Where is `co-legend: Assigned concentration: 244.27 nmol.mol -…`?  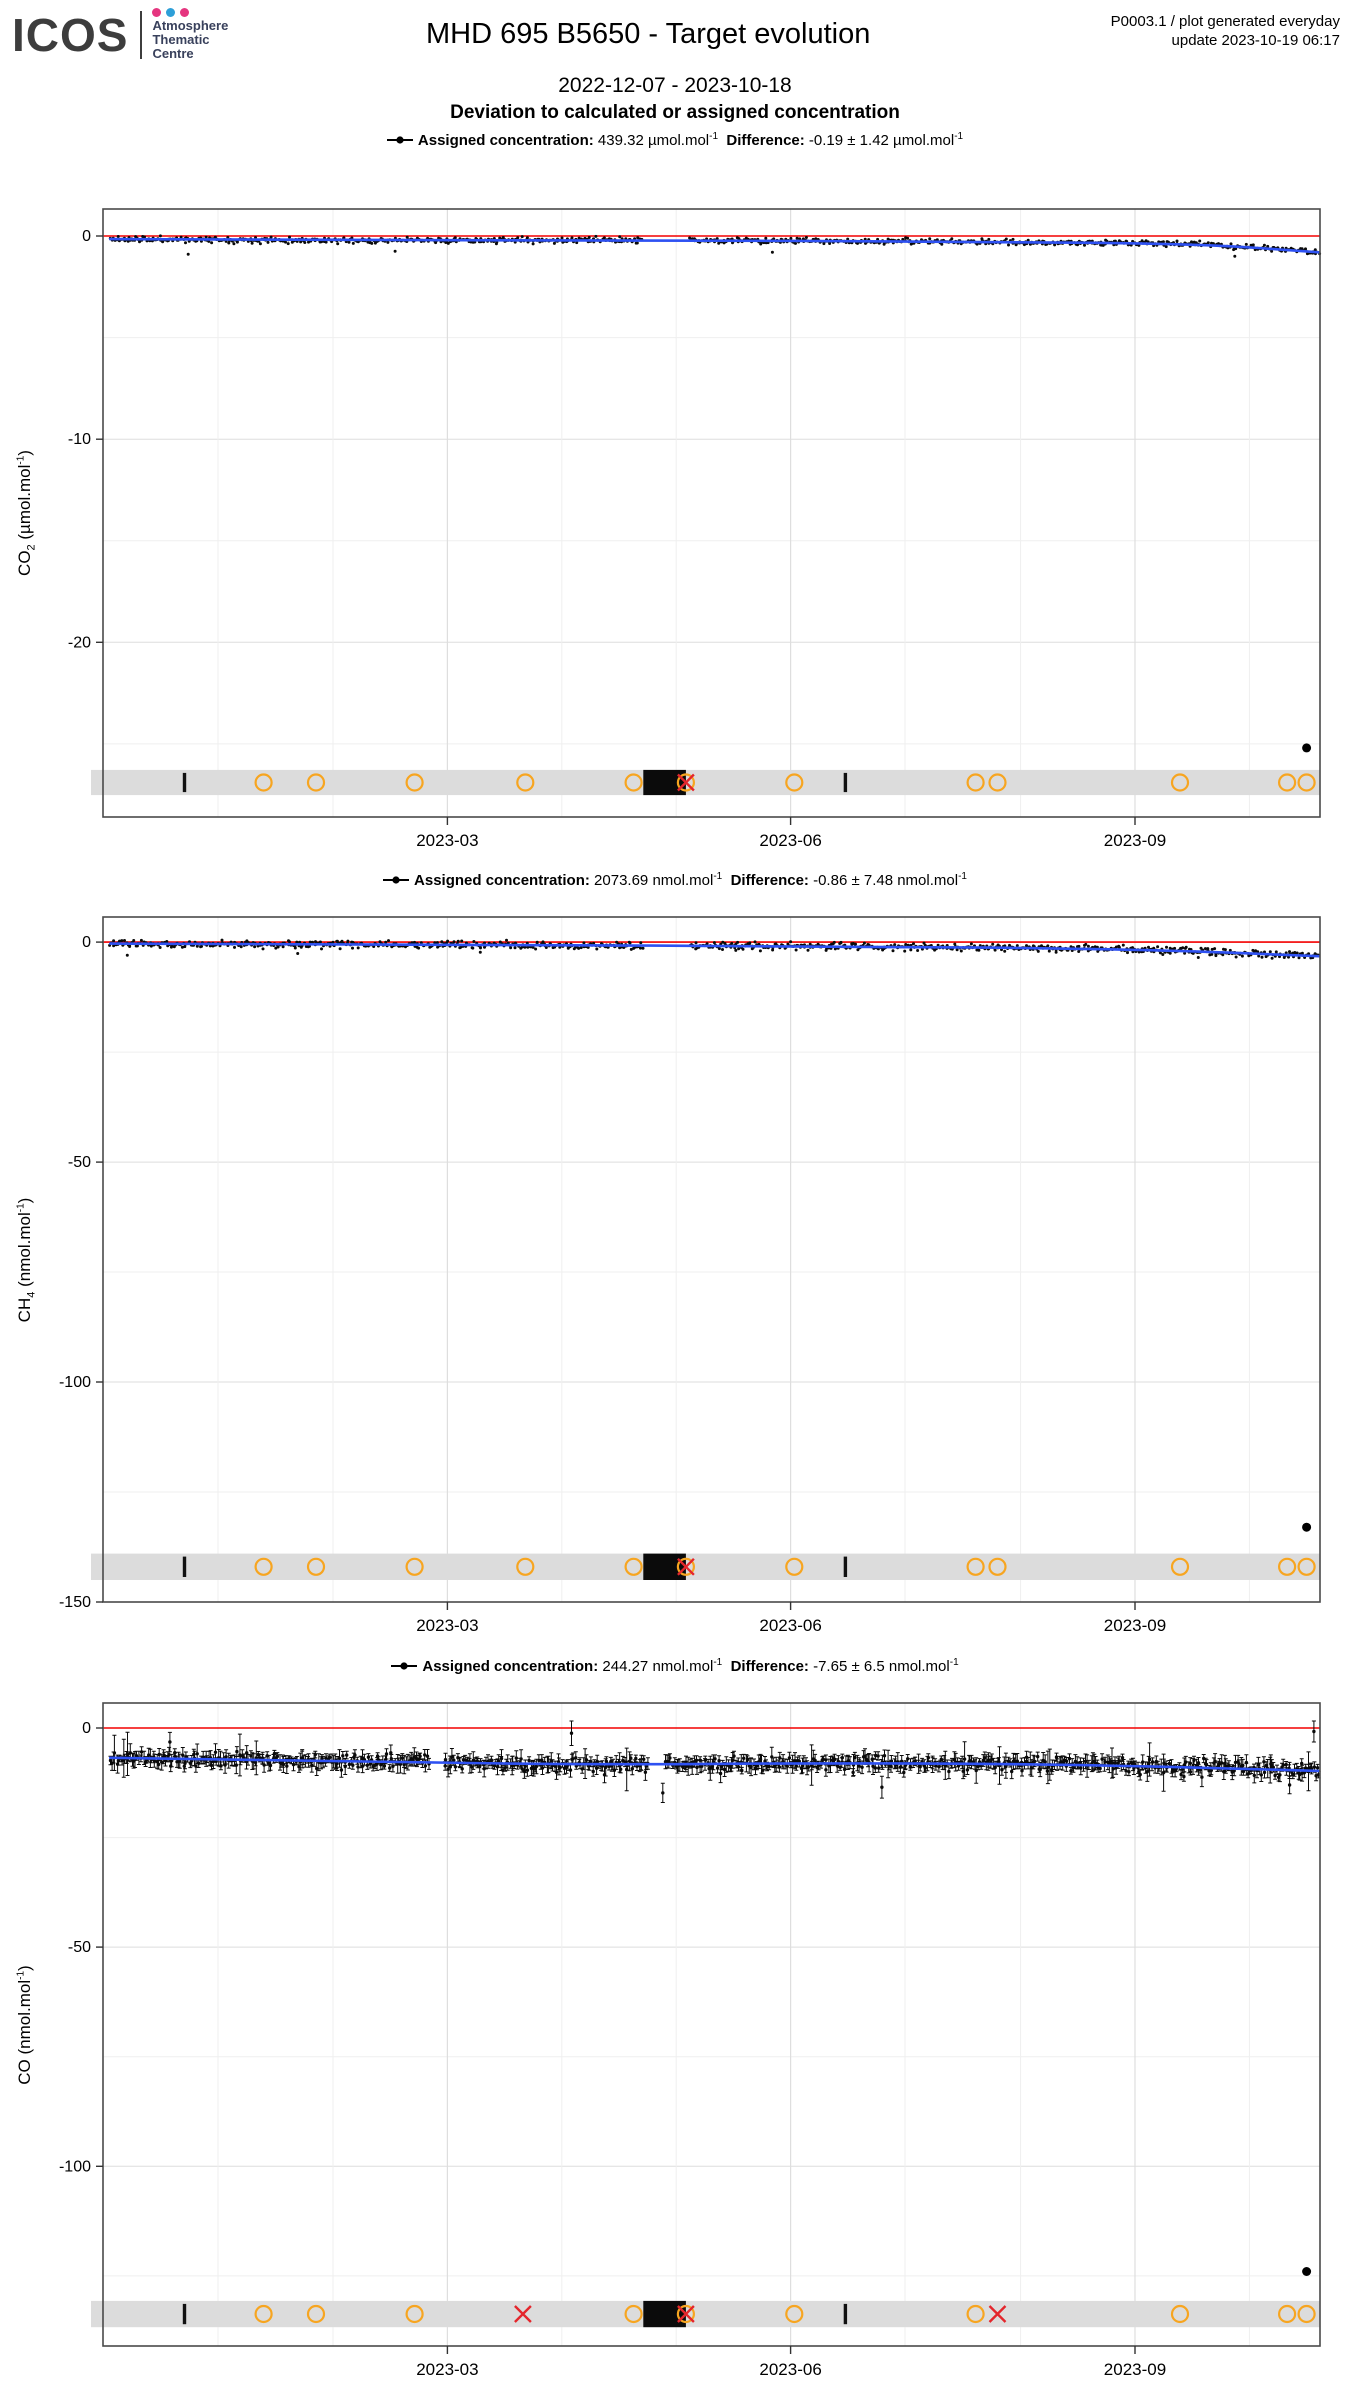 co-legend: Assigned concentration: 244.27 nmol.mol -… is located at coordinates (675, 1666).